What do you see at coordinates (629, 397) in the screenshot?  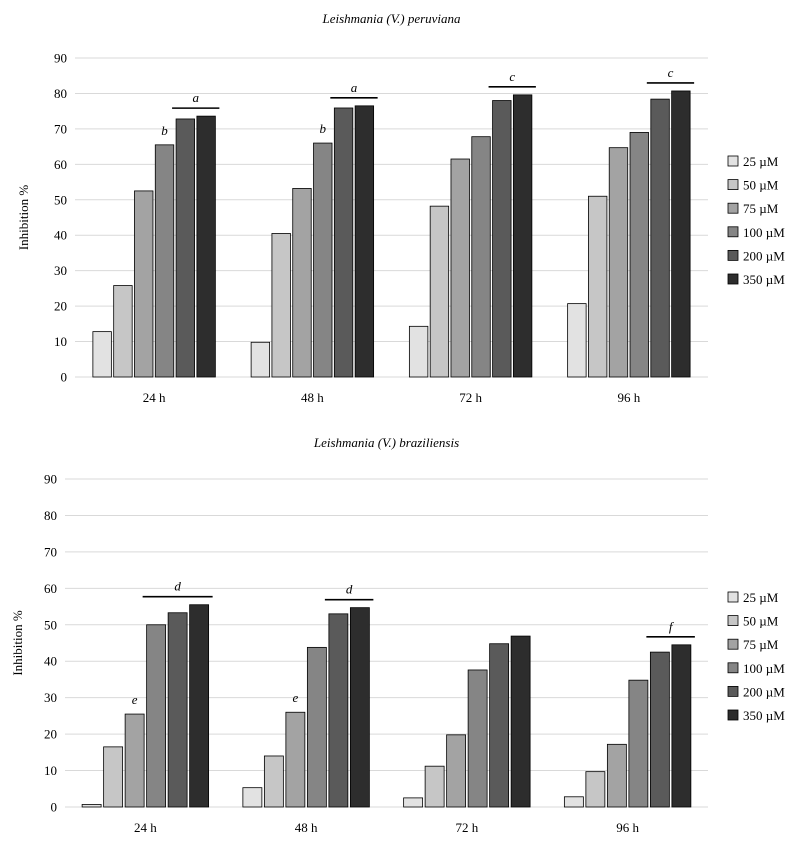 I see `x-tick-label: 96 h` at bounding box center [629, 397].